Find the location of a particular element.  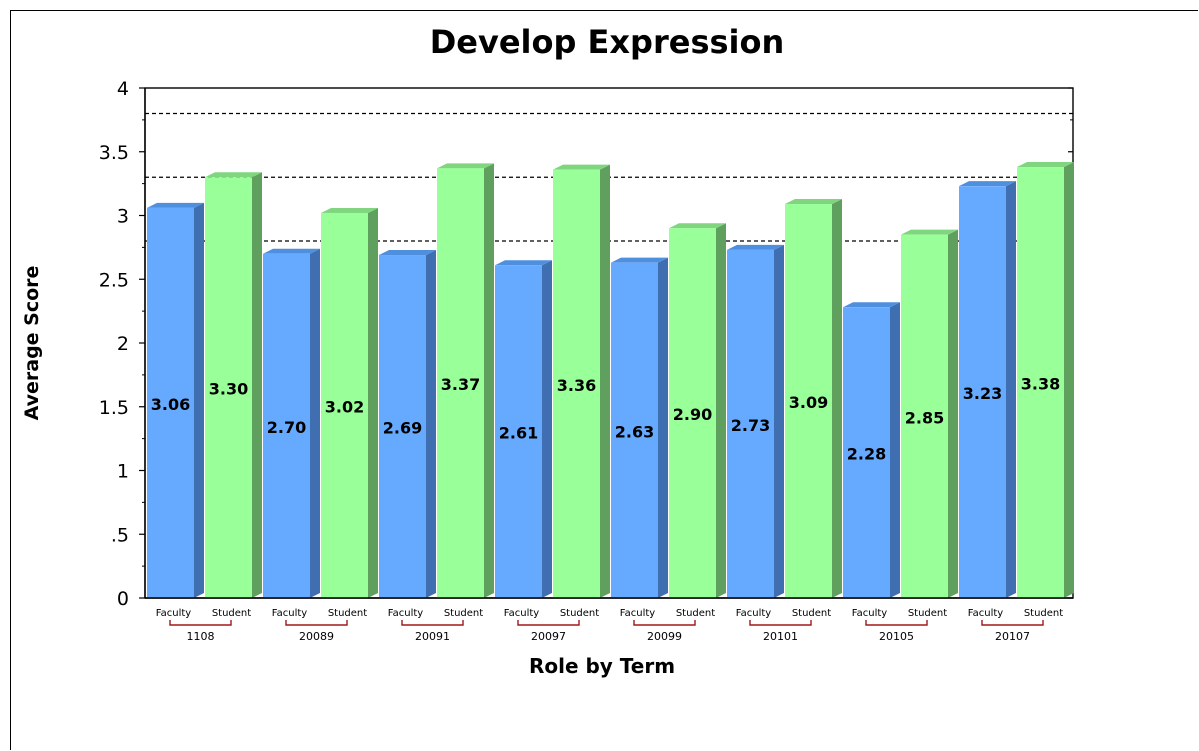

bar-value-label: 3.23 is located at coordinates (982, 393).